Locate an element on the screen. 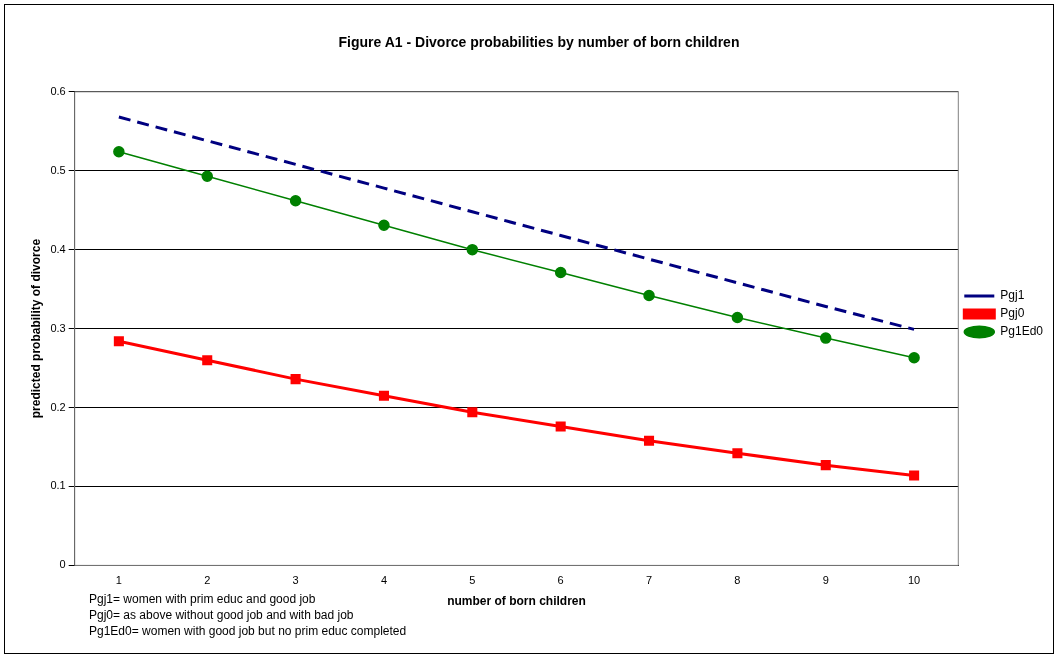 The image size is (1058, 658). y-tick-label: 0.2 is located at coordinates (58, 406).